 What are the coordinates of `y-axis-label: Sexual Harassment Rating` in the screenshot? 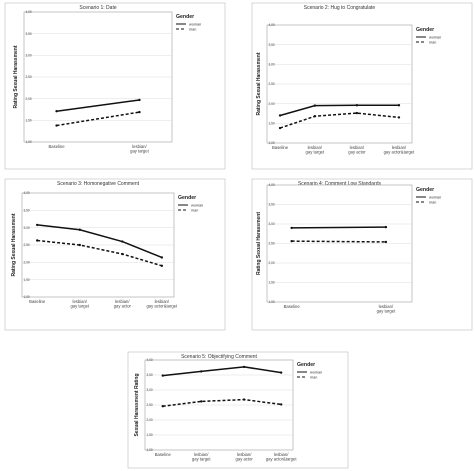 It's located at (137, 404).